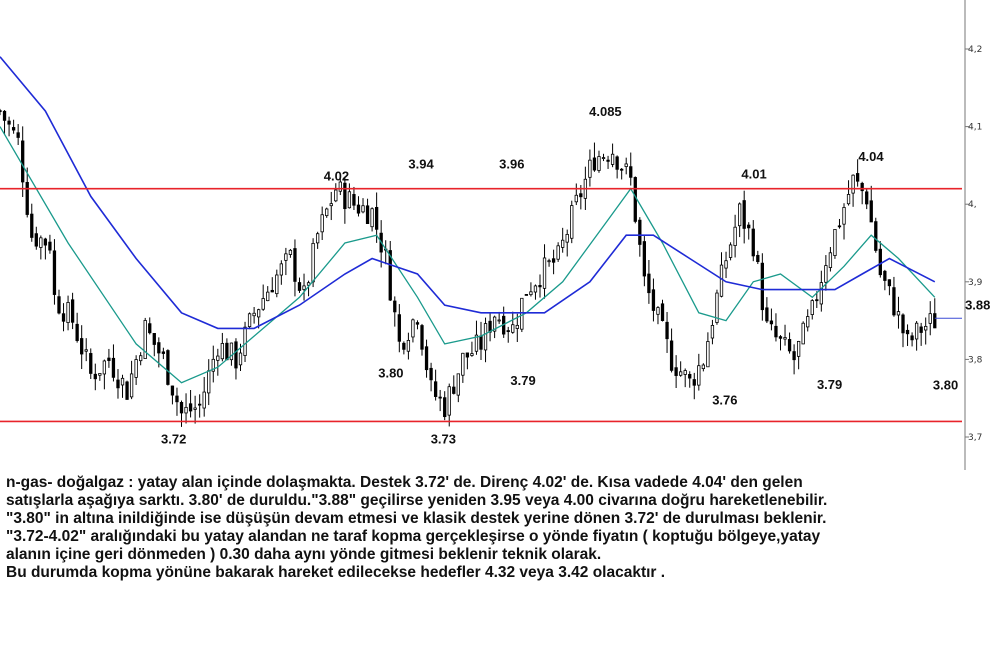 Image resolution: width=1000 pixels, height=659 pixels. I want to click on annotation-label: 3.72, so click(173, 438).